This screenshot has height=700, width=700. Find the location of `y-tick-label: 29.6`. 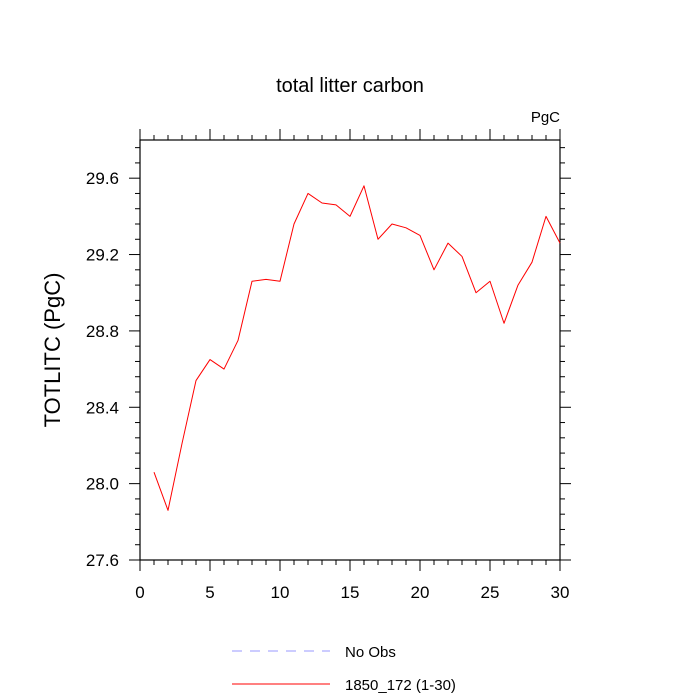

y-tick-label: 29.6 is located at coordinates (102, 178).